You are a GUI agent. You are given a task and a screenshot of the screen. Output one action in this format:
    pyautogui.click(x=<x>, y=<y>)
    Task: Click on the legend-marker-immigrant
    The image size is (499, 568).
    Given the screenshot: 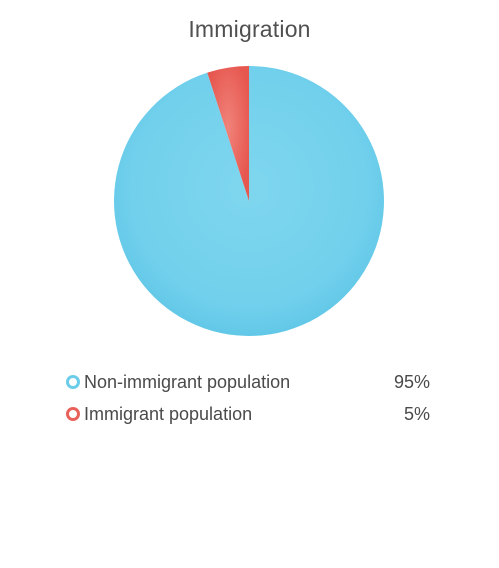 What is the action you would take?
    pyautogui.click(x=73, y=414)
    